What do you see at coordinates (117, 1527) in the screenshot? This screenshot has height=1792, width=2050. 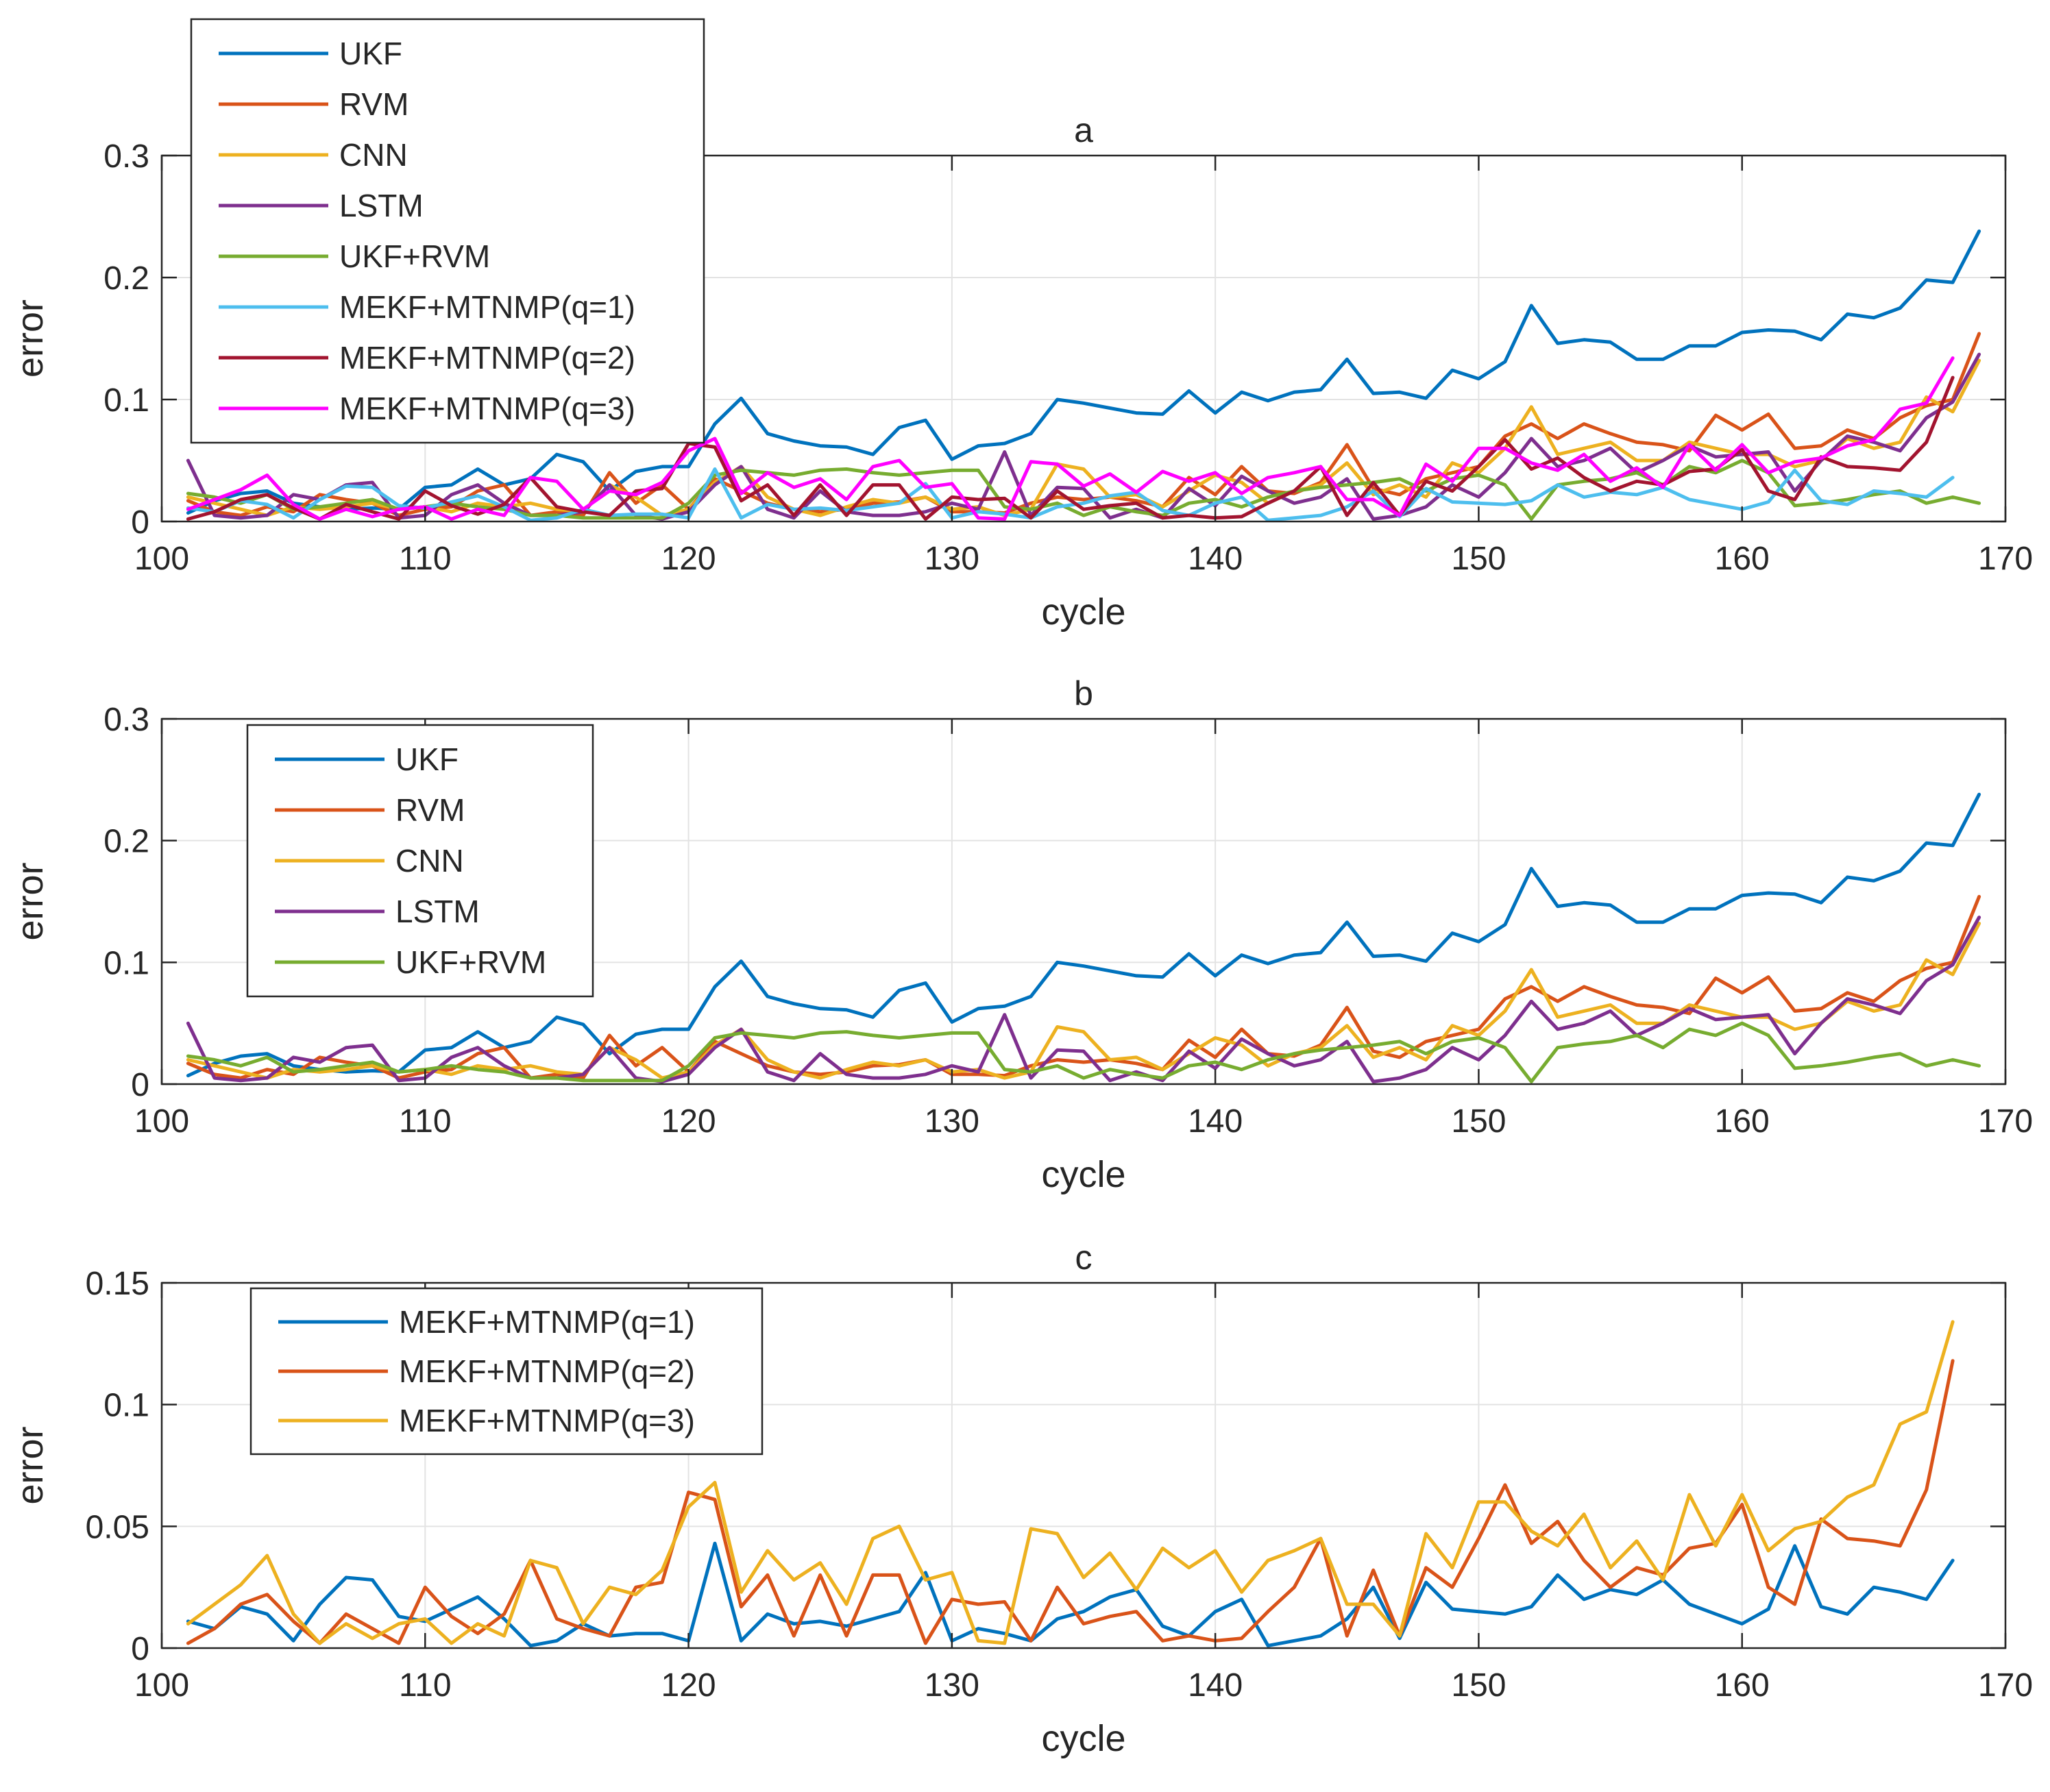 I see `y-tick-label: 0.05` at bounding box center [117, 1527].